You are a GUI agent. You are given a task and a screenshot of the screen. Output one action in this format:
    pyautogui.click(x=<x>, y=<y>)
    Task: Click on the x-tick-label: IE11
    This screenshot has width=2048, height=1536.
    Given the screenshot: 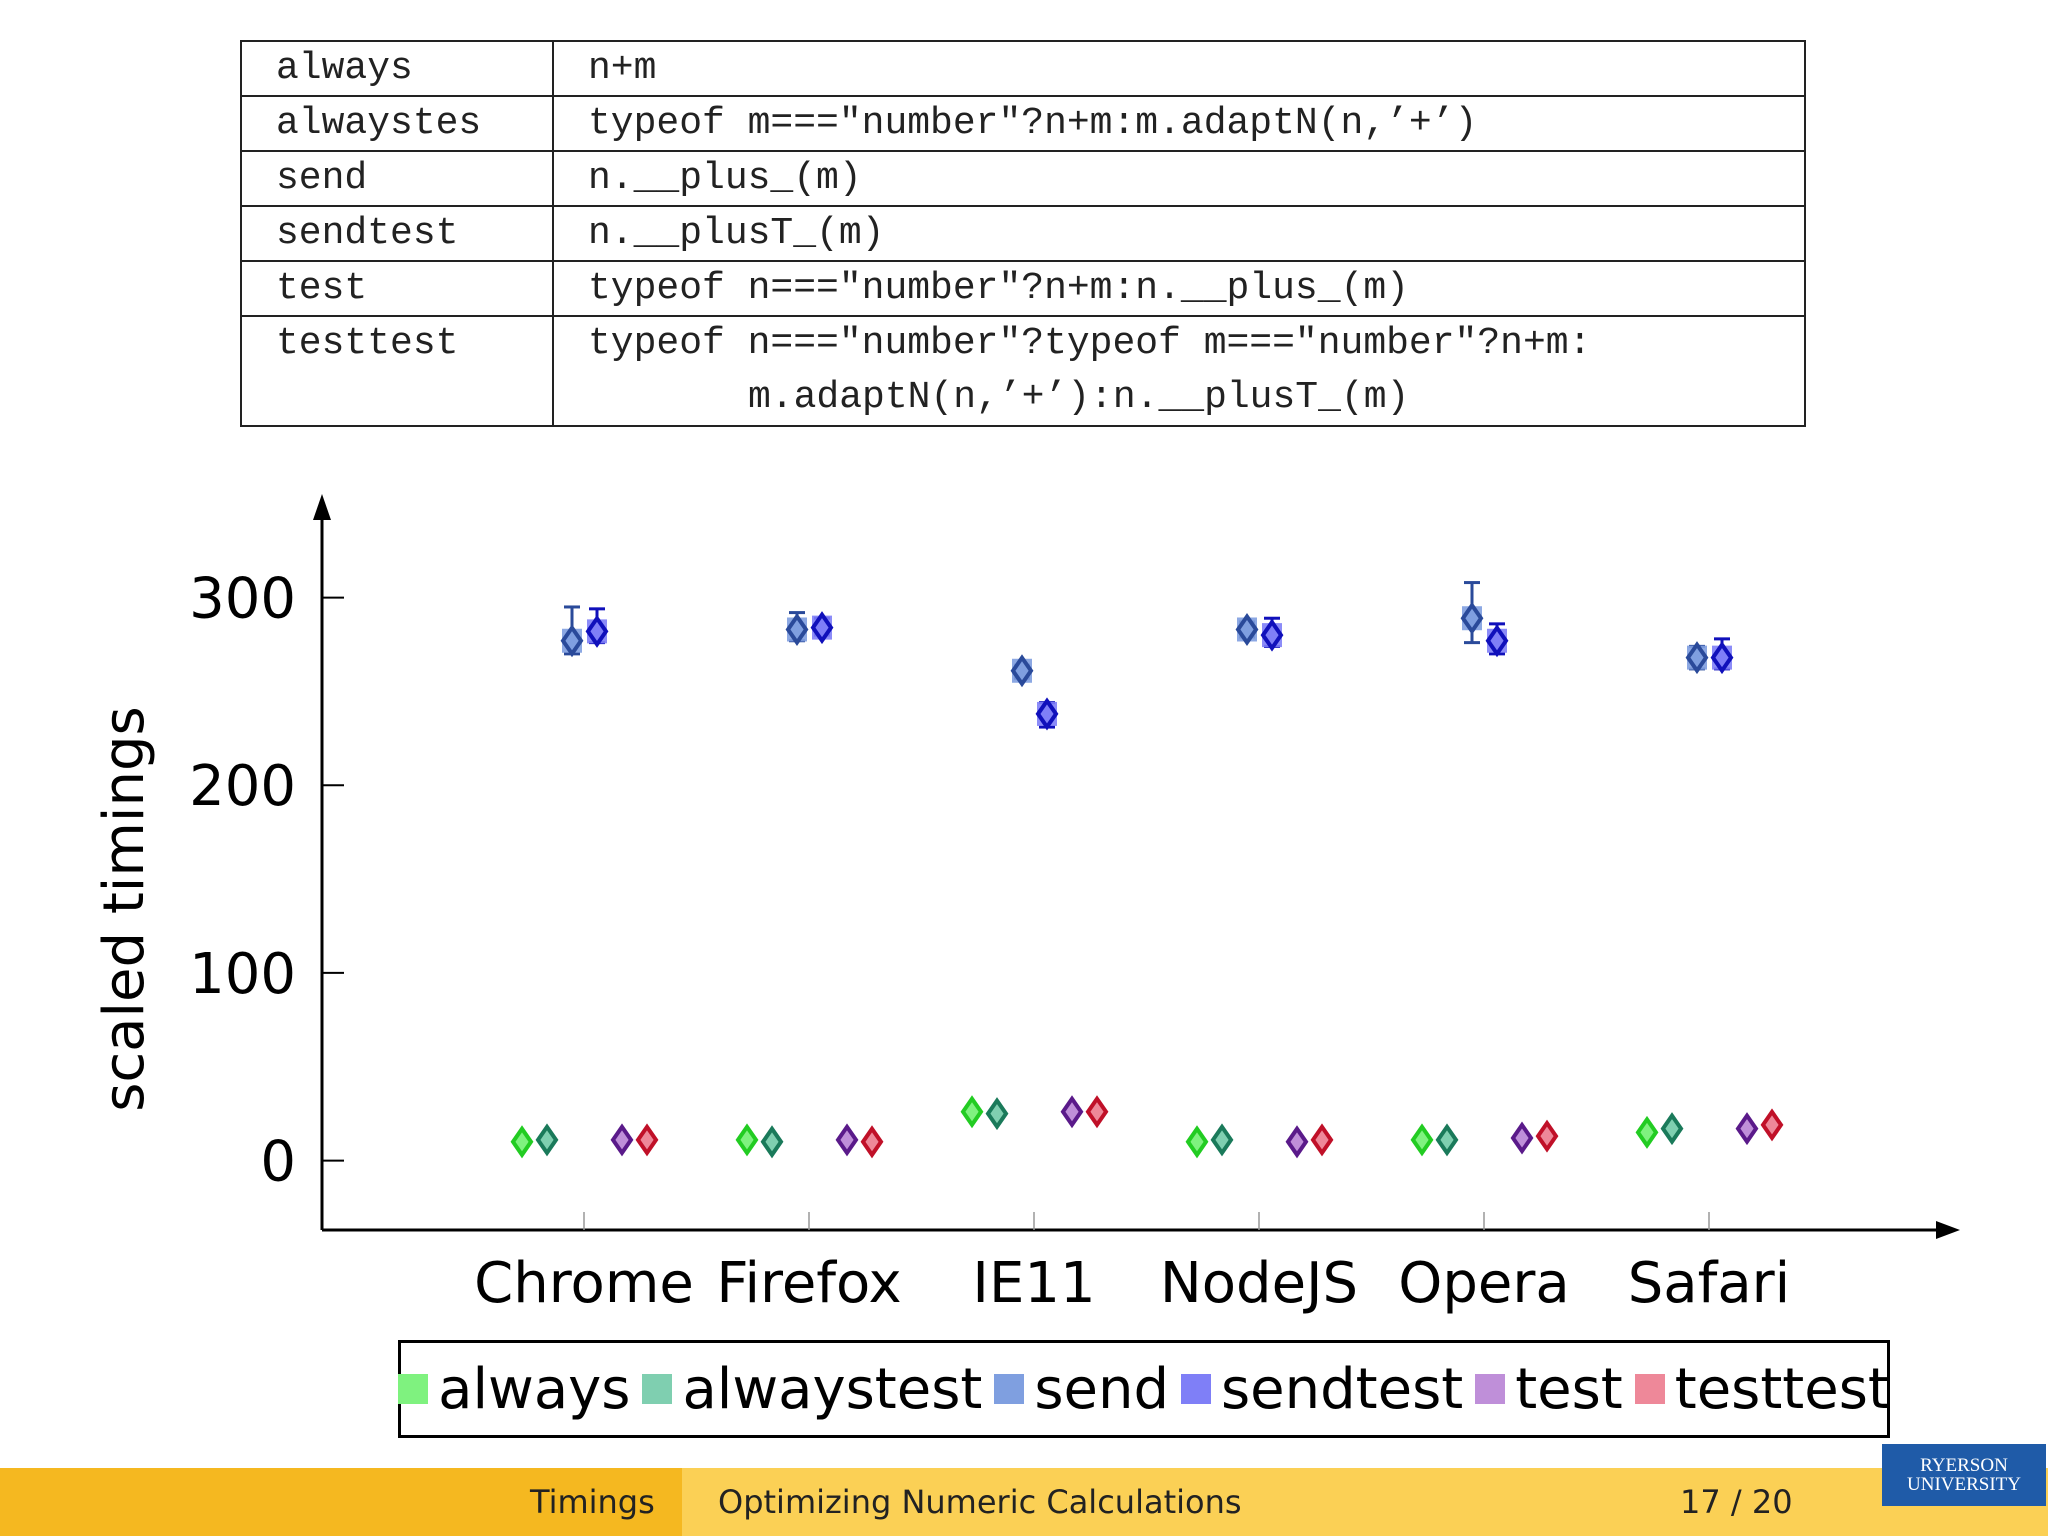 What is the action you would take?
    pyautogui.click(x=1033, y=1283)
    